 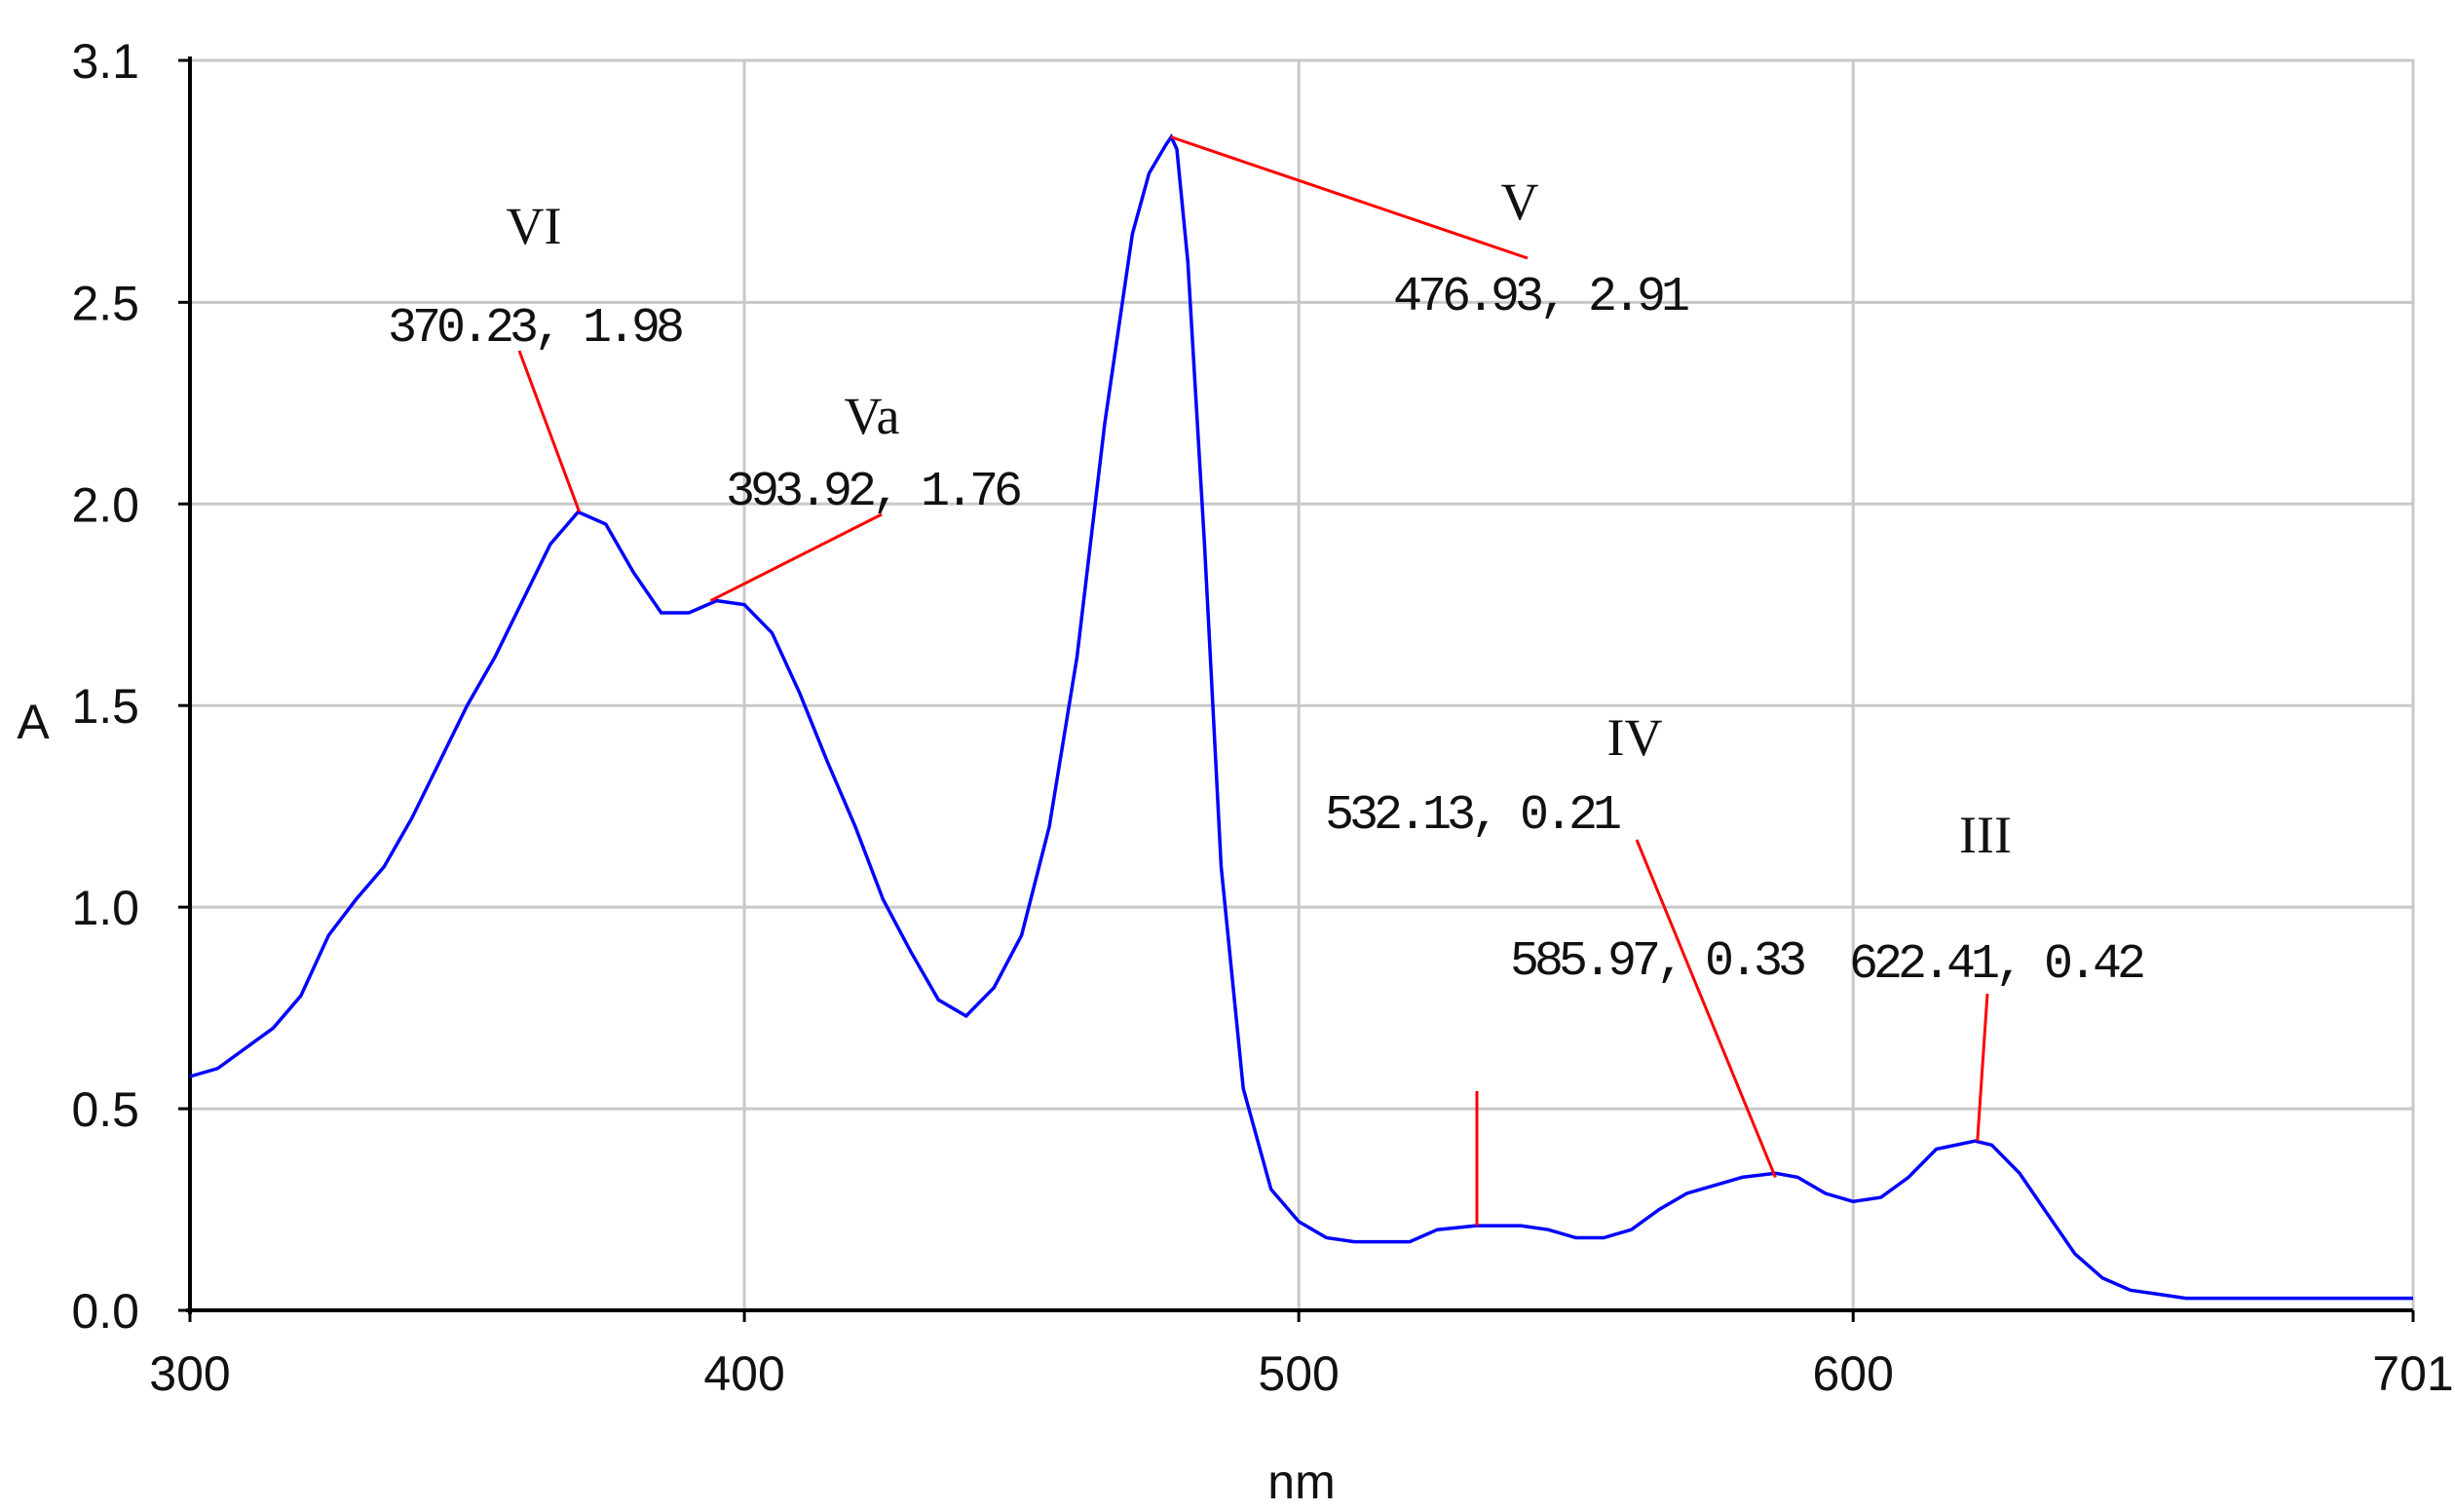 What do you see at coordinates (1854, 1373) in the screenshot?
I see `x-tick-label: 600` at bounding box center [1854, 1373].